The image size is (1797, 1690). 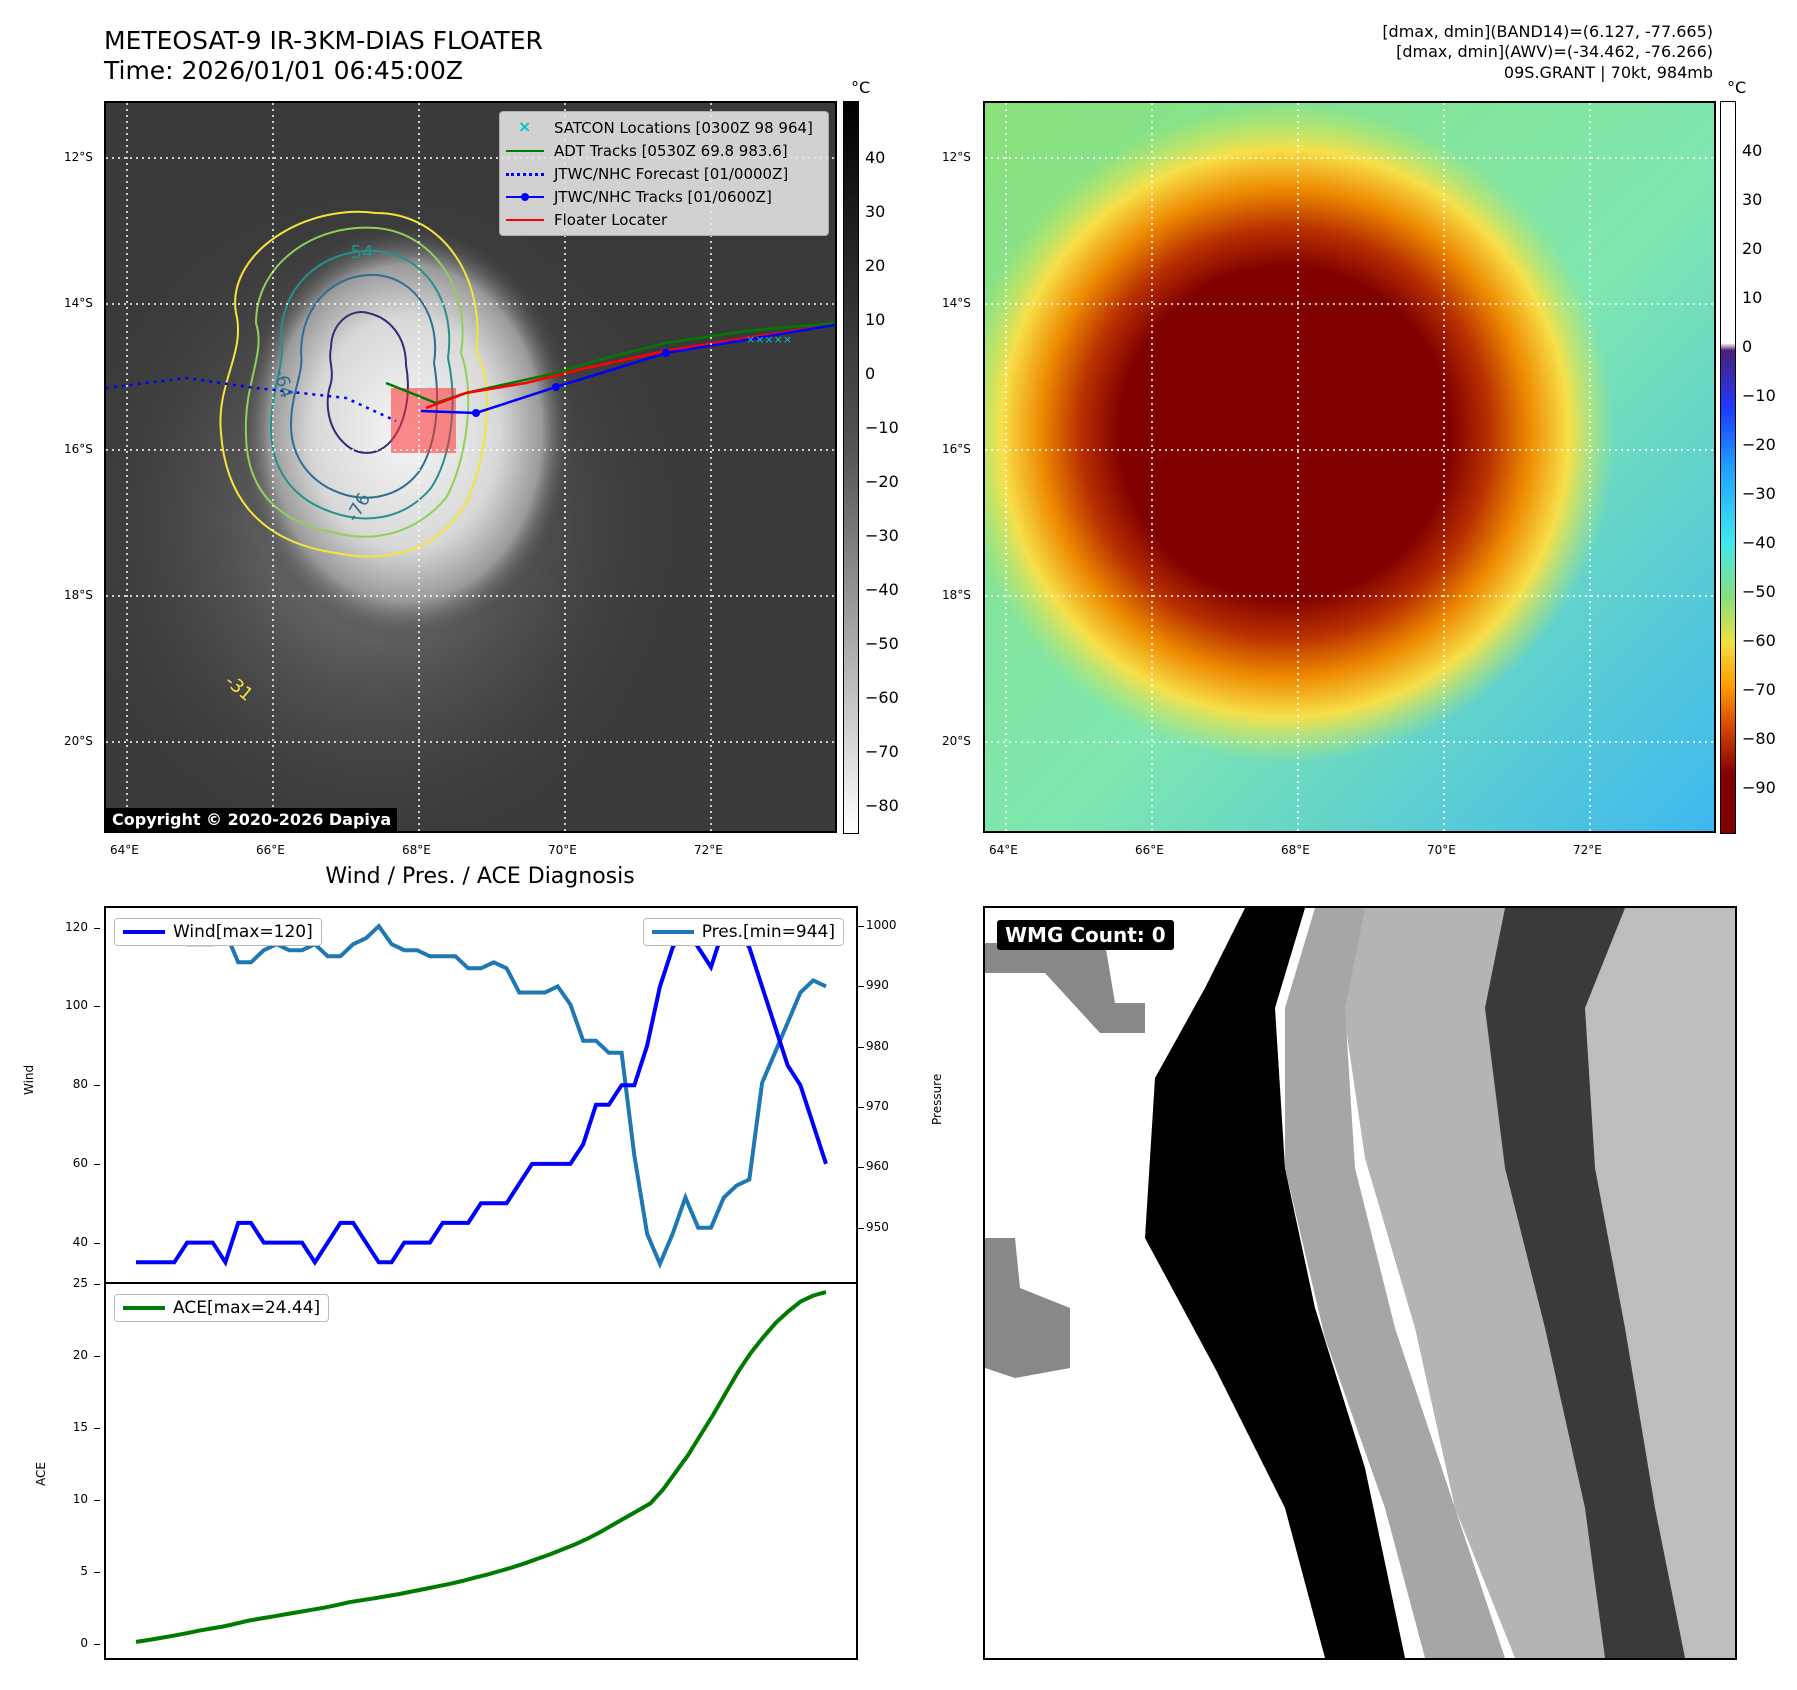 What do you see at coordinates (252, 819) in the screenshot?
I see `copyright-badge: Copyright © 2020-2026 Dapiya` at bounding box center [252, 819].